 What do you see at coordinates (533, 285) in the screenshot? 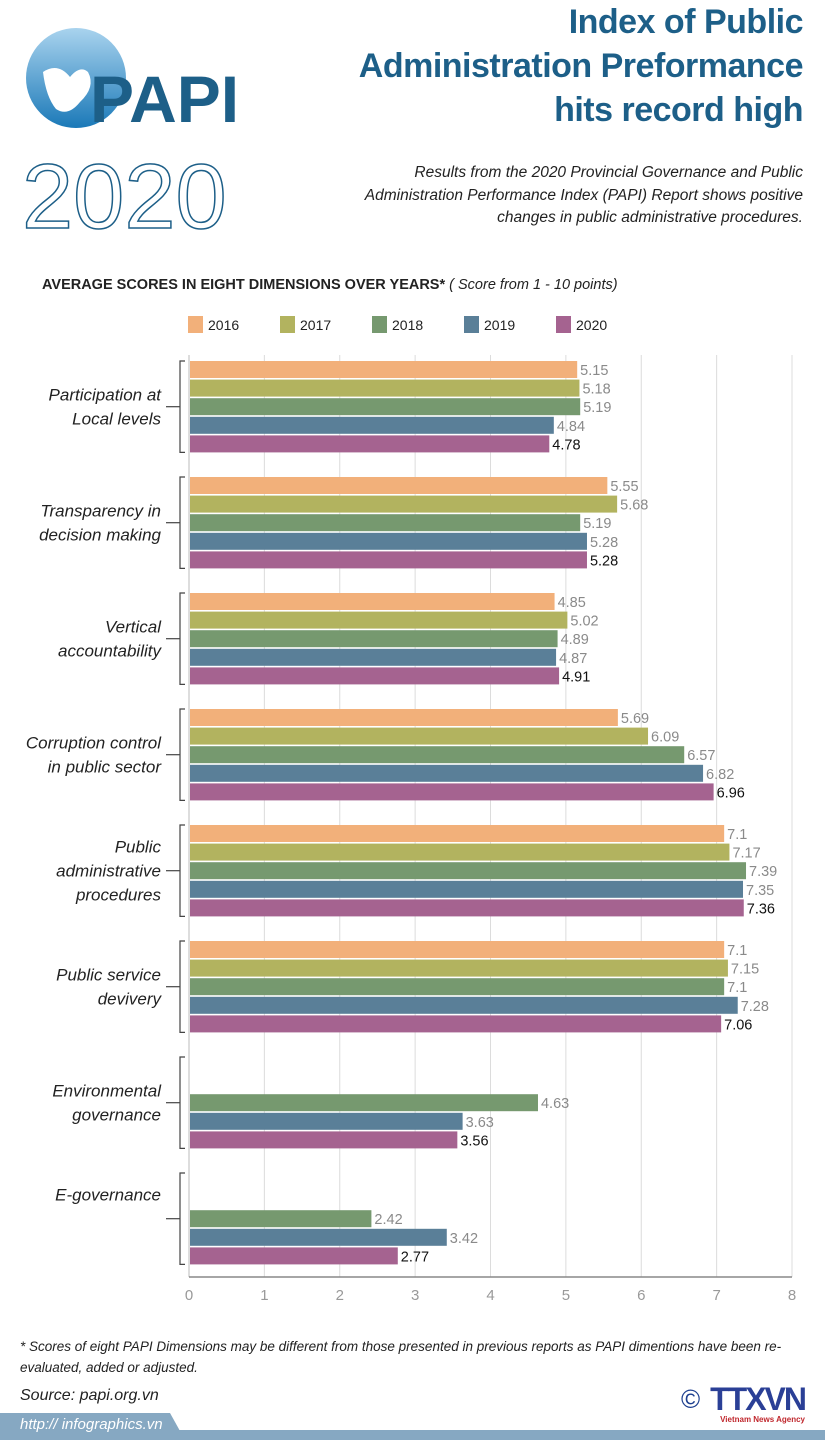
I see `chart-title-note: ( Score from 1 - 10 points)` at bounding box center [533, 285].